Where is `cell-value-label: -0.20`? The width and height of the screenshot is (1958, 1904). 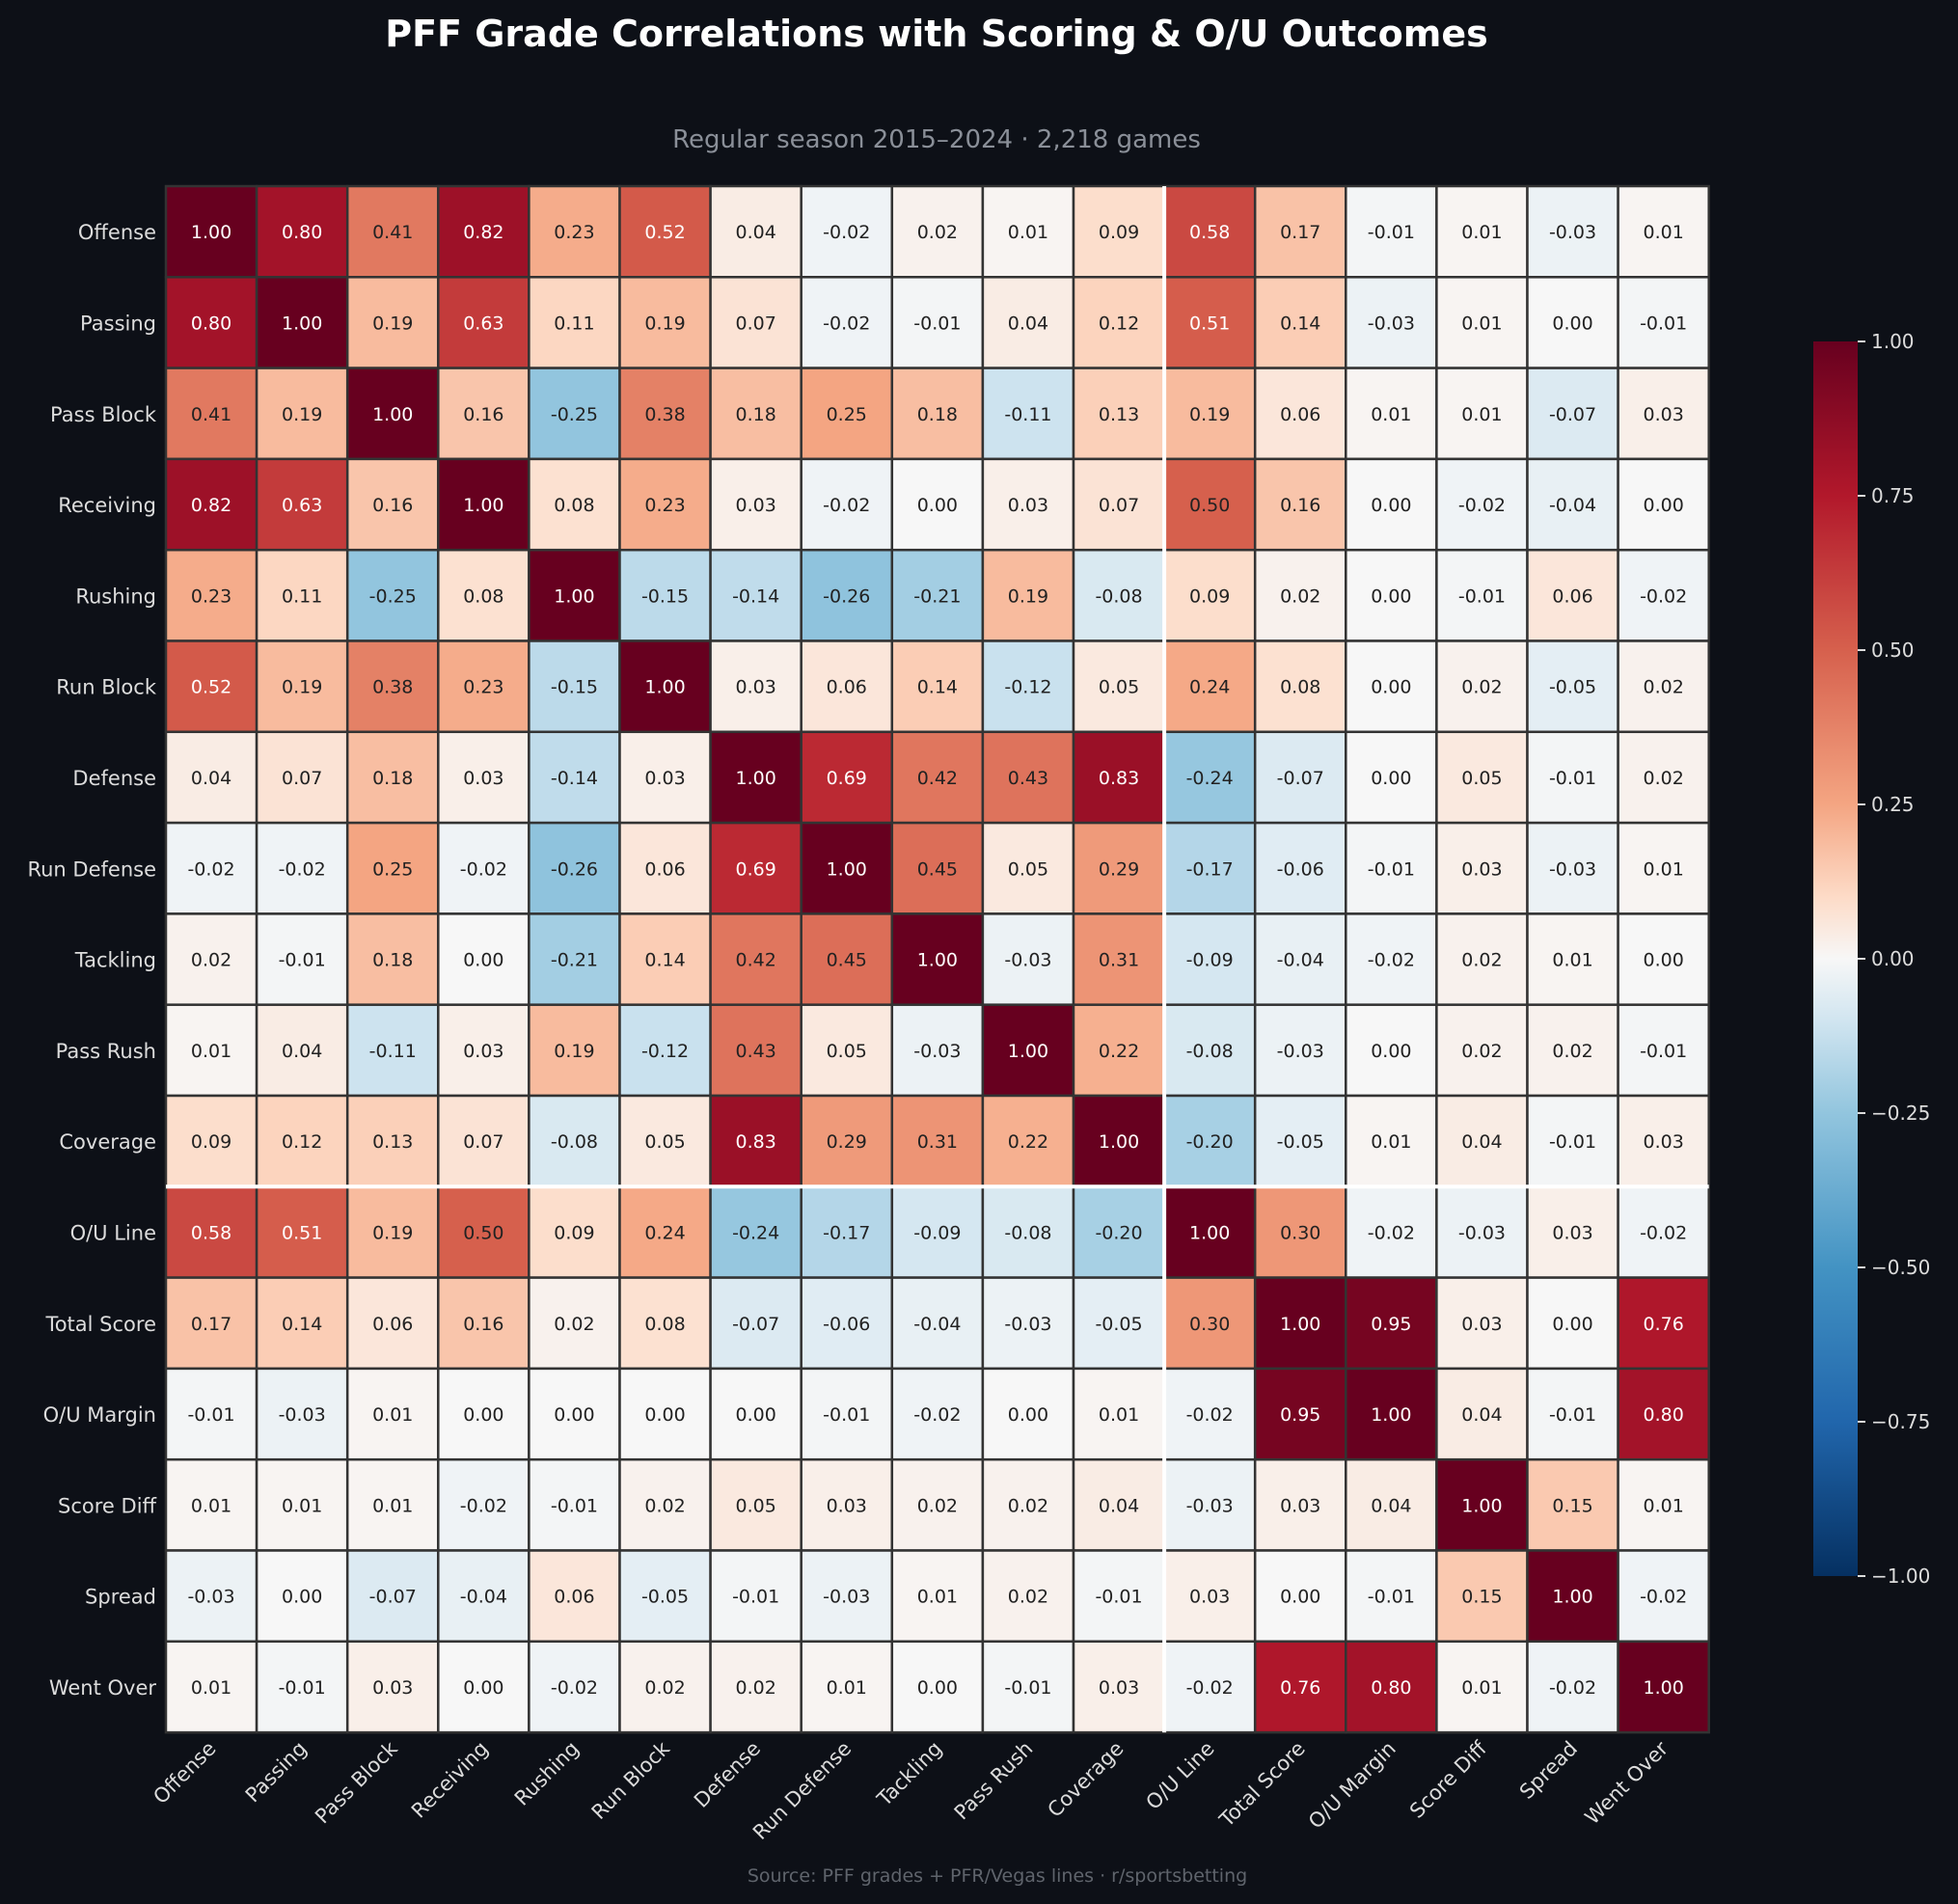 cell-value-label: -0.20 is located at coordinates (1119, 1232).